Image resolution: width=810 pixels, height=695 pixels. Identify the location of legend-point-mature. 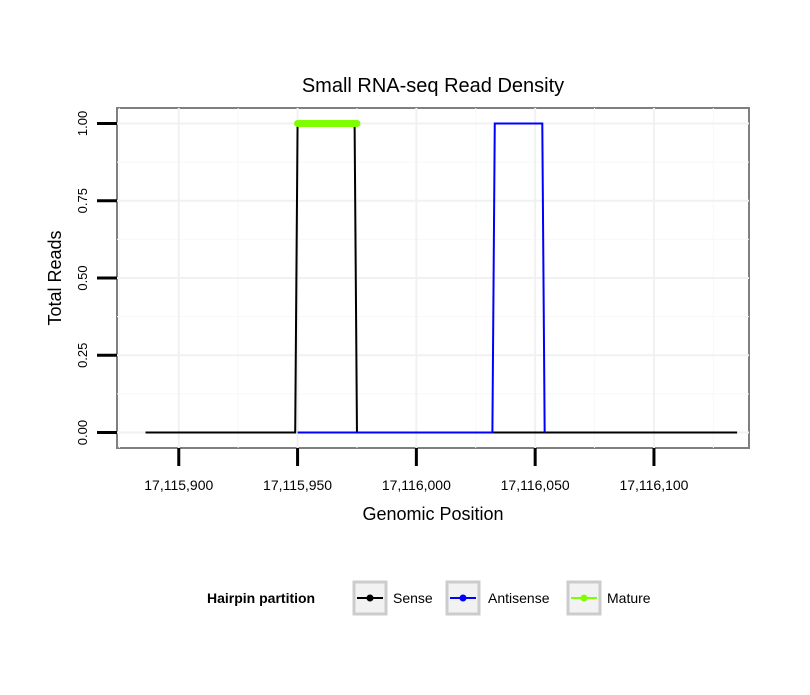
(584, 598).